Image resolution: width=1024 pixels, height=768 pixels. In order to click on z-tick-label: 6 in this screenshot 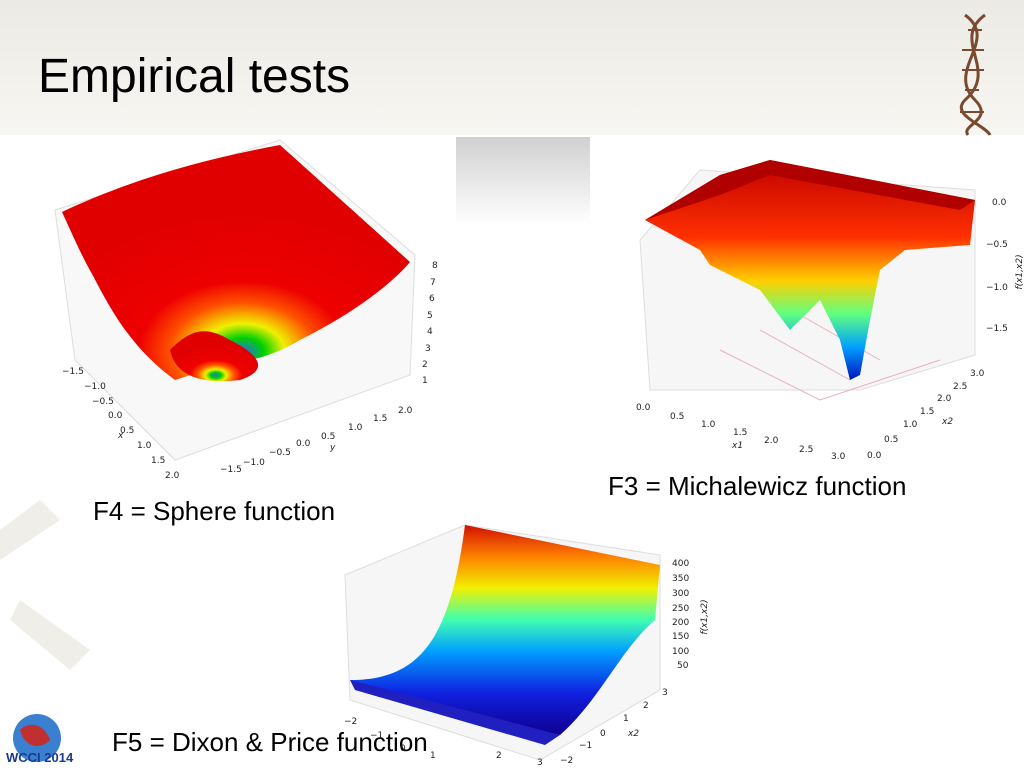, I will do `click(432, 299)`.